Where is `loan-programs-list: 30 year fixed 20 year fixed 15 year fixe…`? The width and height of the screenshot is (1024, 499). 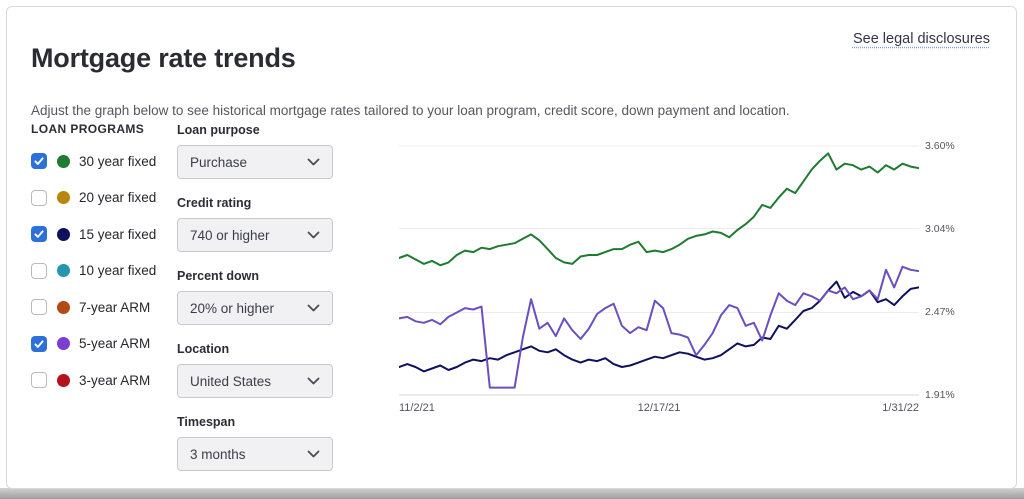 loan-programs-list: 30 year fixed 20 year fixed 15 year fixe… is located at coordinates (103, 270).